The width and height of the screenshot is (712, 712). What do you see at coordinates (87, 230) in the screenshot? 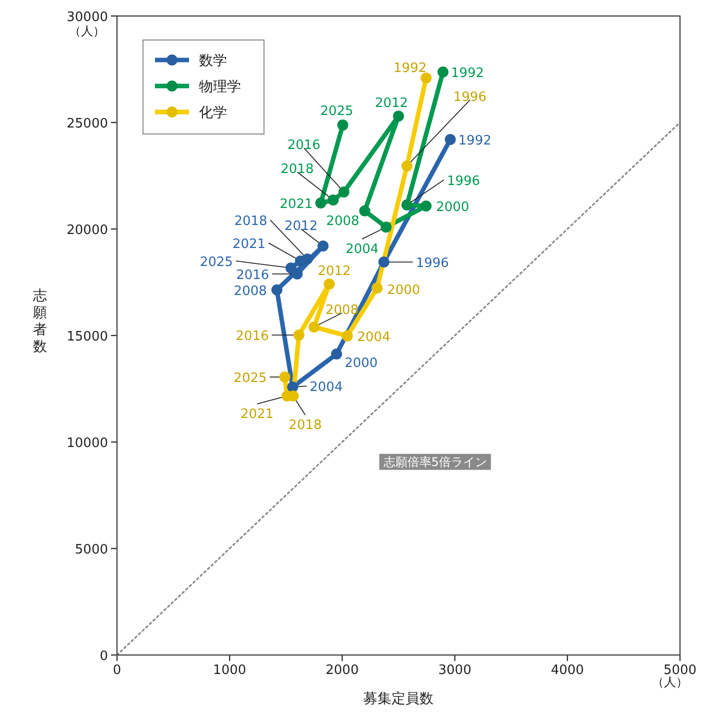
I see `y-tick-label: 20000` at bounding box center [87, 230].